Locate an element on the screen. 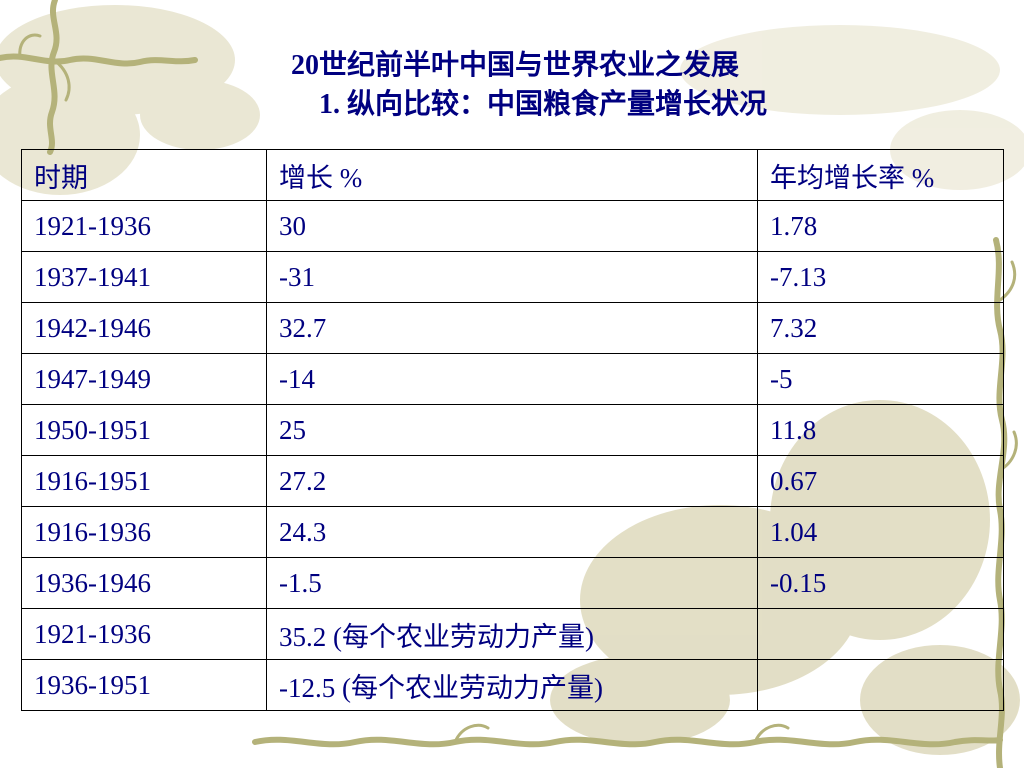 The height and width of the screenshot is (768, 1024). cell-growth: 27.2 is located at coordinates (512, 481).